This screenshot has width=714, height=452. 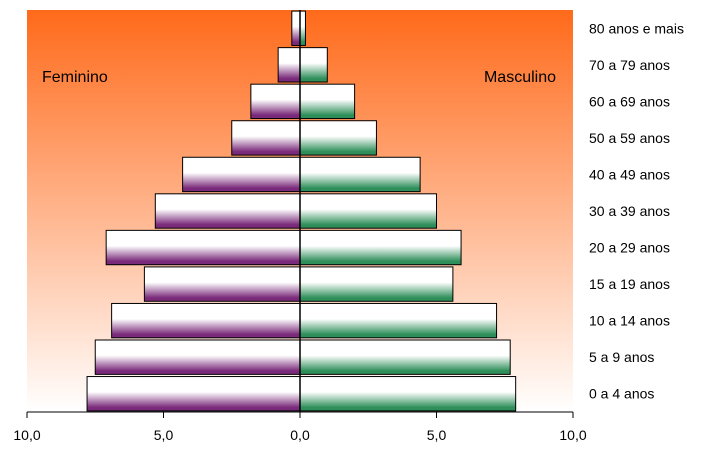 What do you see at coordinates (437, 435) in the screenshot?
I see `x-tick-label-3: 5,0` at bounding box center [437, 435].